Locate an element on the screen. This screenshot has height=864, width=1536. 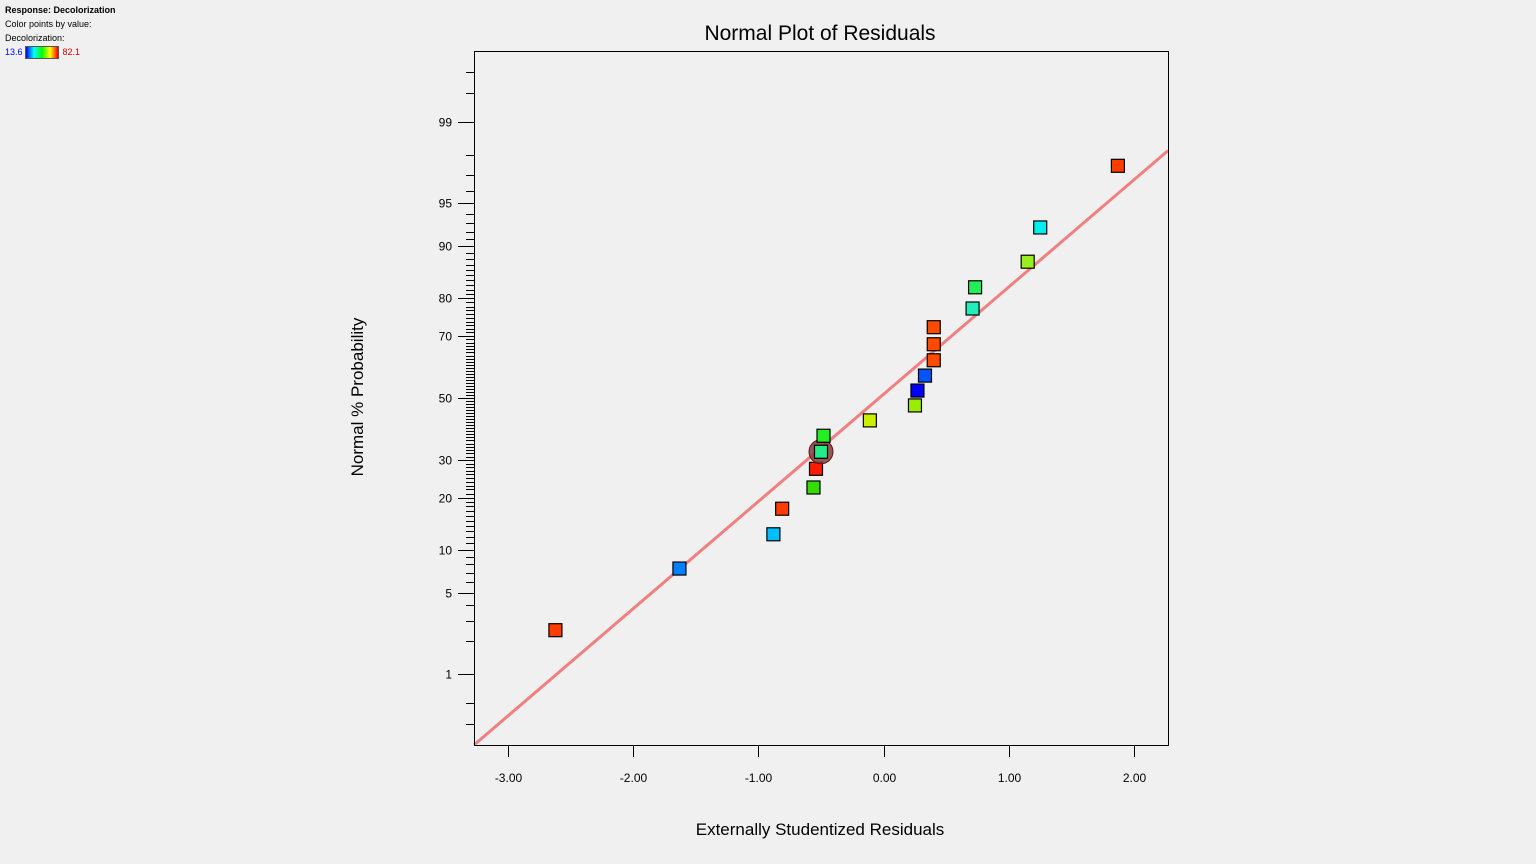
y-tick-label: 20 is located at coordinates (446, 499).